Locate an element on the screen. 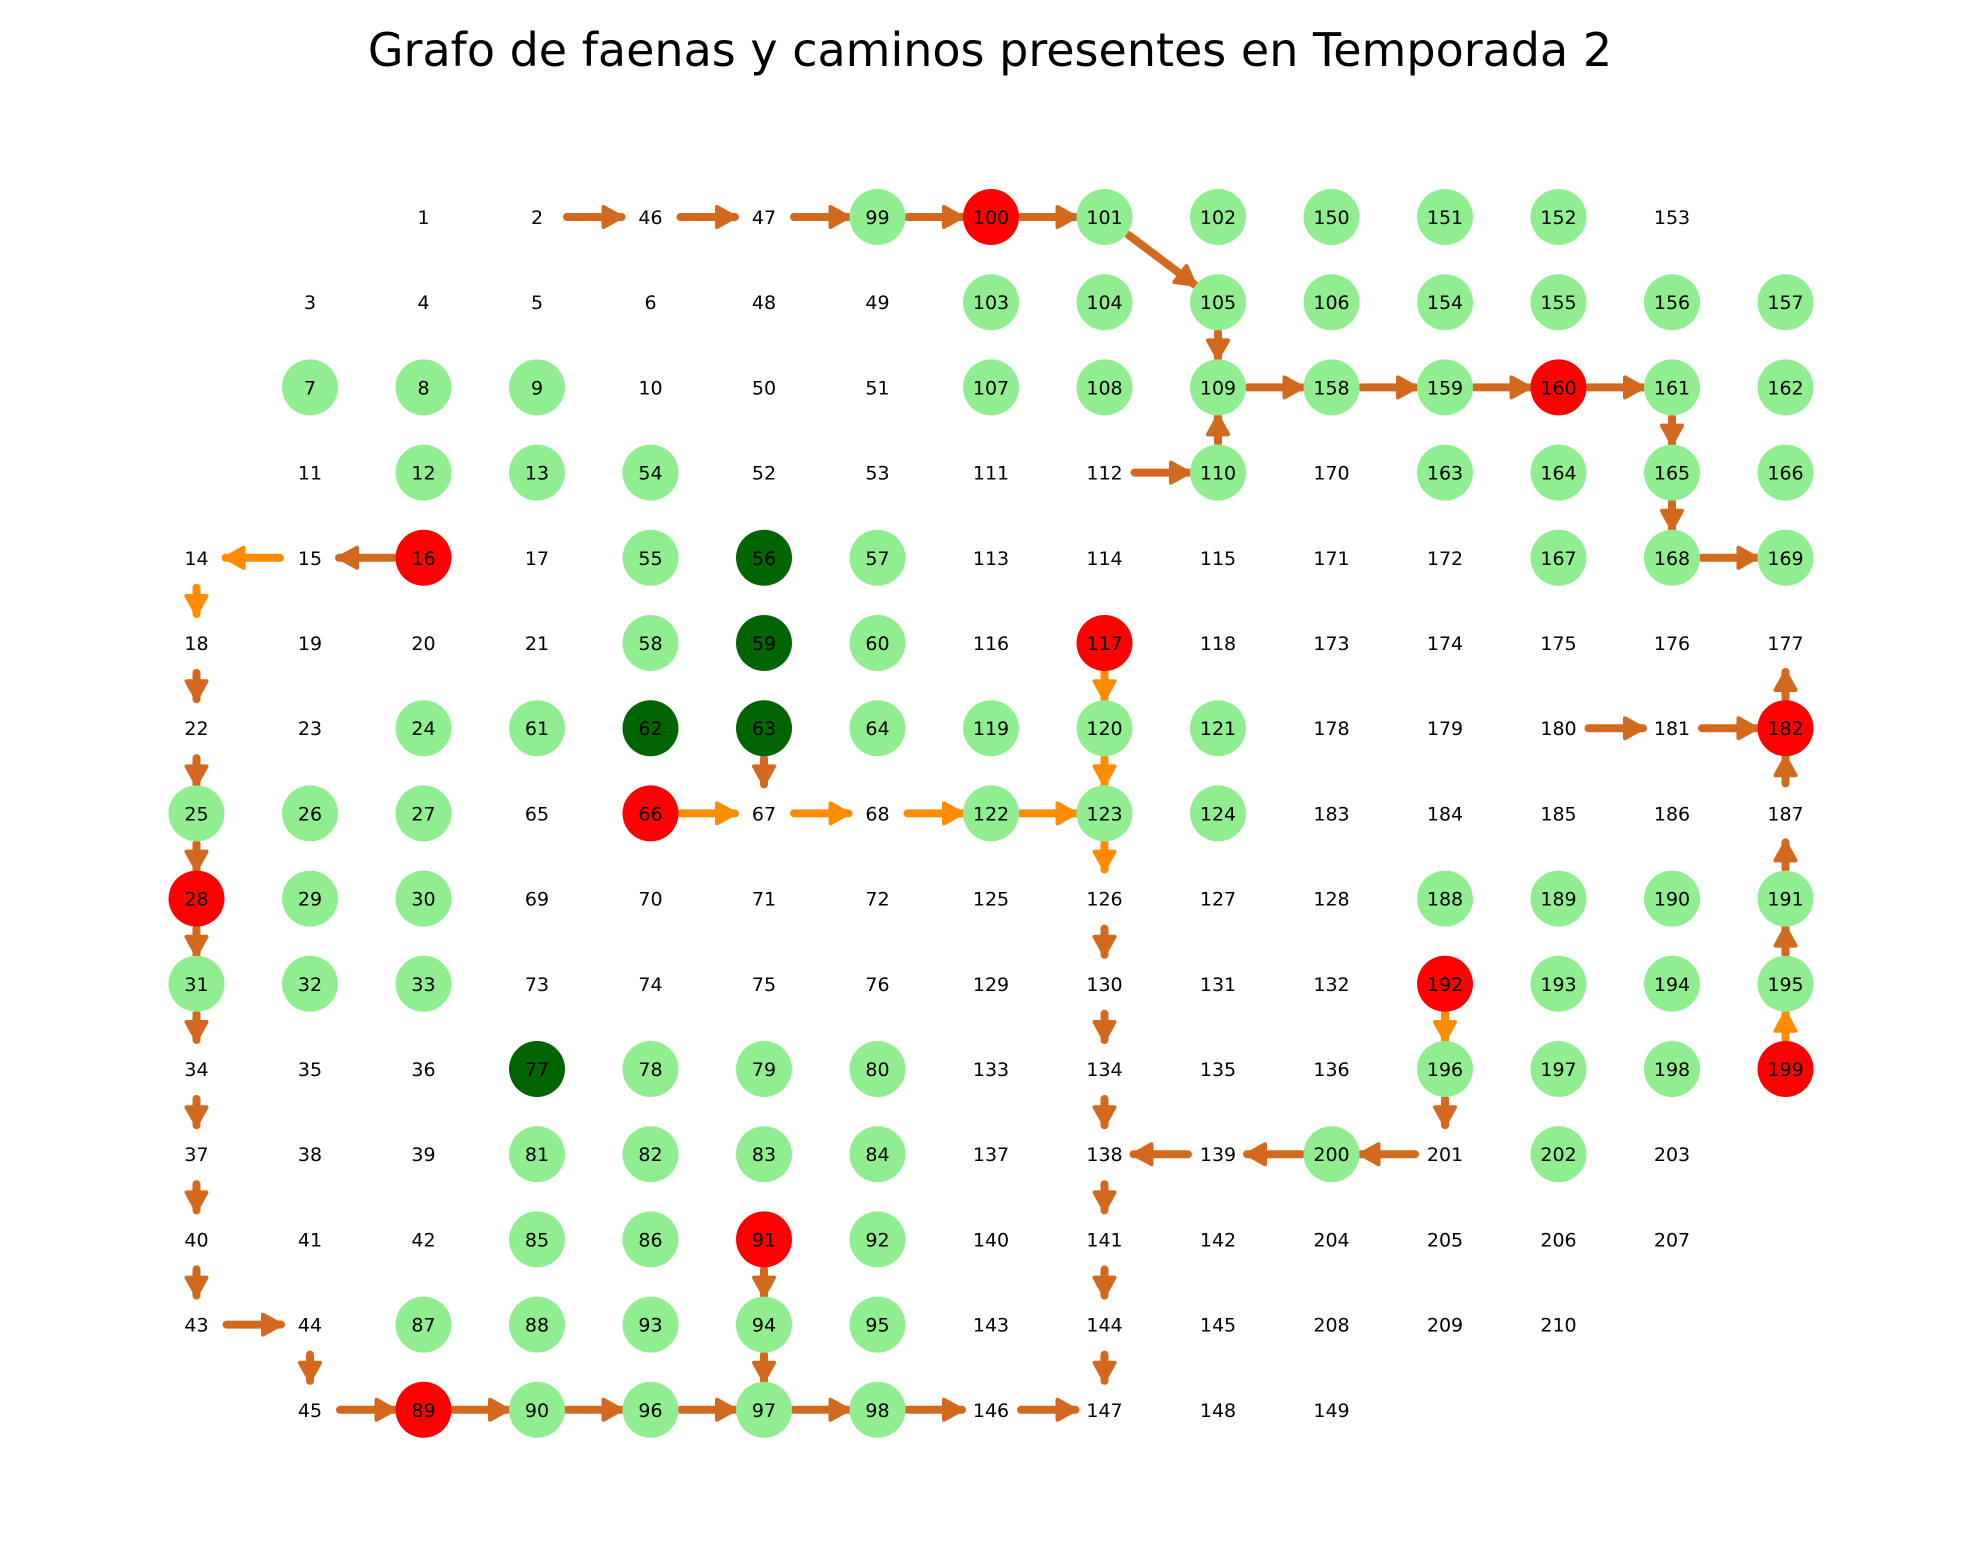  node-label: 164 is located at coordinates (1558, 474).